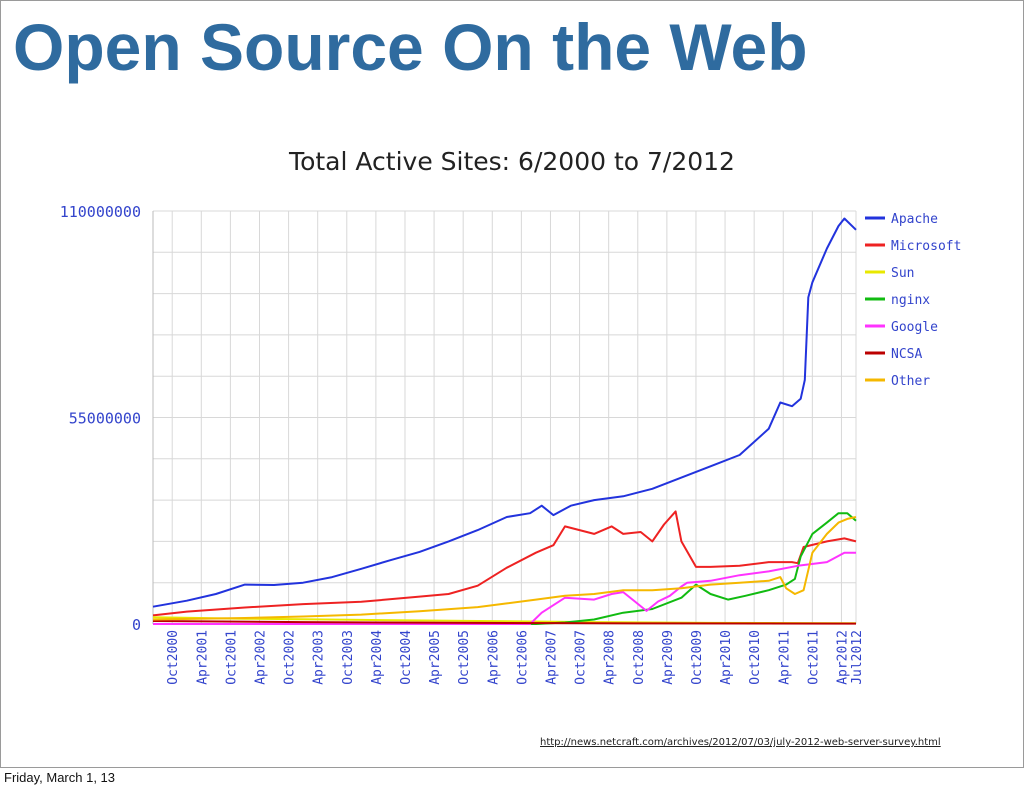 This screenshot has width=1024, height=788. Describe the element at coordinates (504, 622) in the screenshot. I see `series-line-ncsa` at that location.